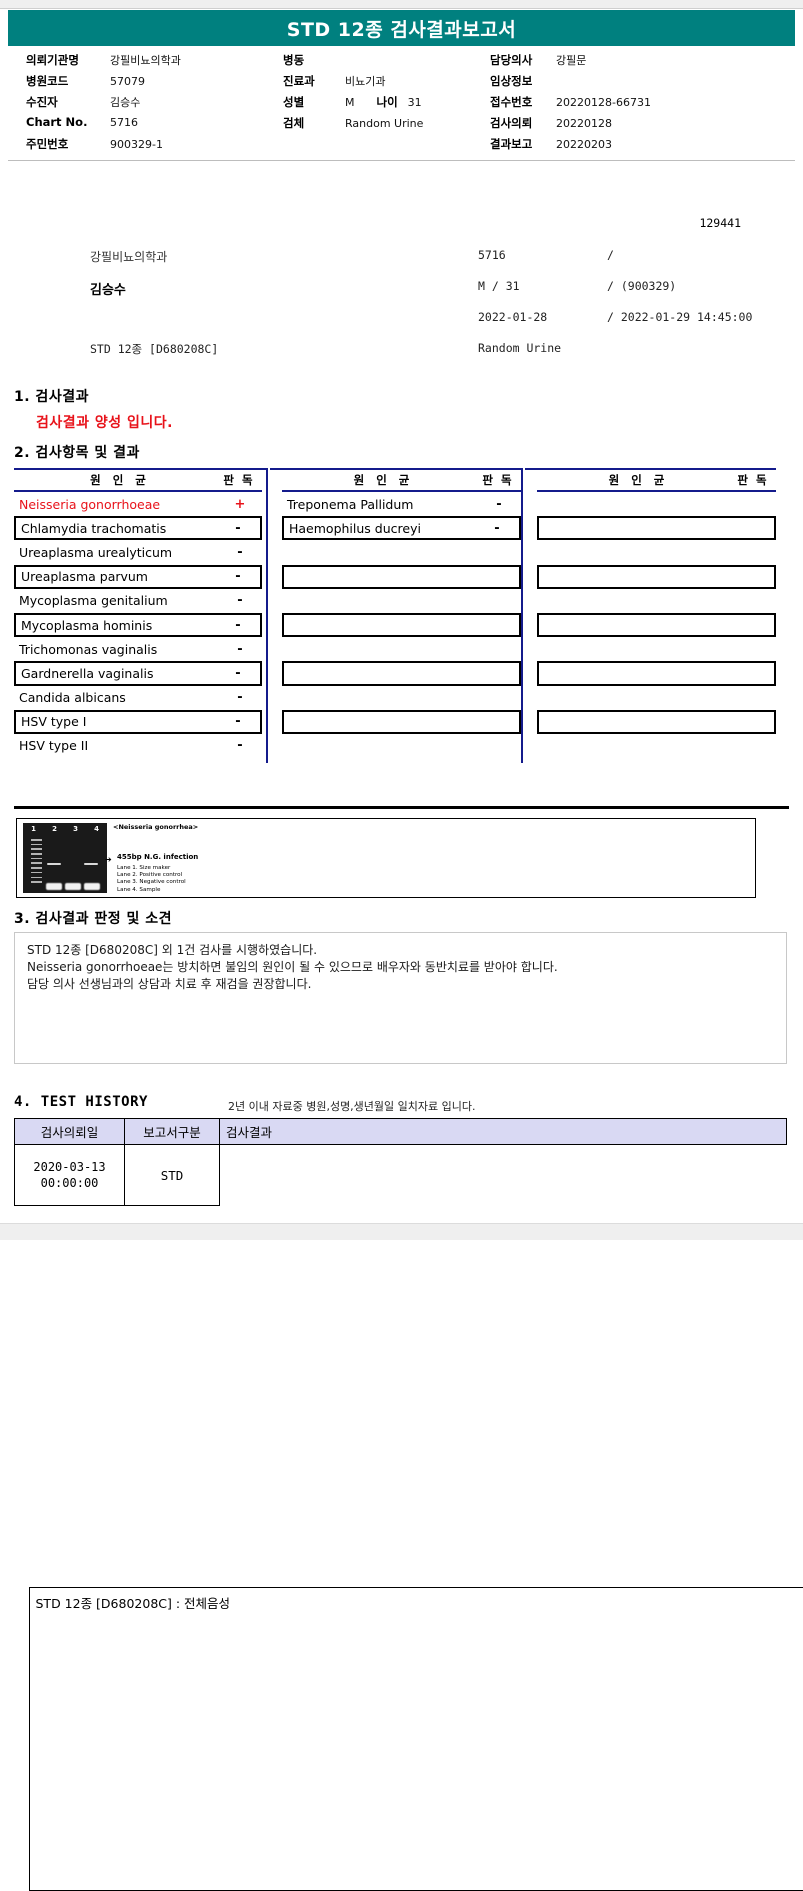 The image size is (803, 1891). I want to click on patient-summary-row-clinic: 강필비뇨의학과 5716 /, so click(401, 263).